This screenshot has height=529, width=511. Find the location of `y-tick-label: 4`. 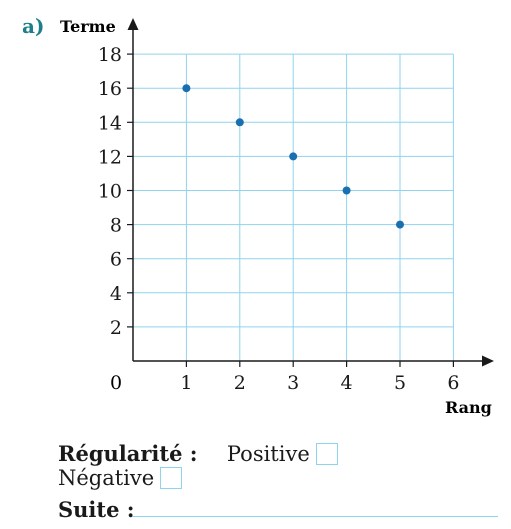

y-tick-label: 4 is located at coordinates (116, 294).